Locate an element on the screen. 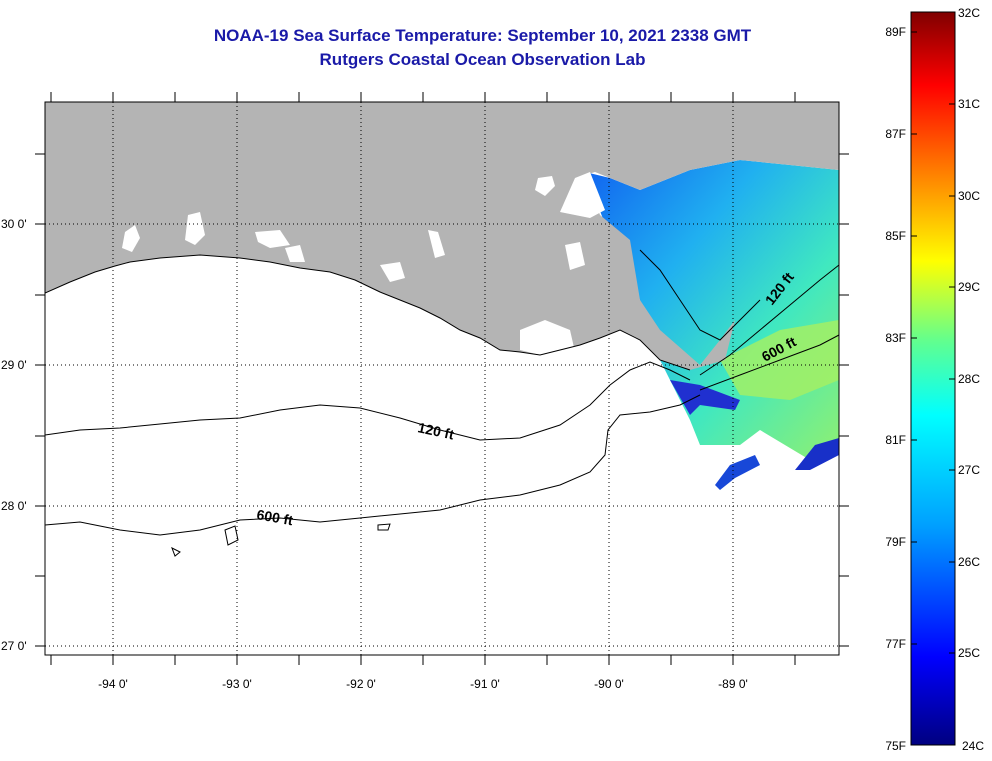 This screenshot has width=992, height=761. lon-label-90: -90 0' is located at coordinates (609, 684).